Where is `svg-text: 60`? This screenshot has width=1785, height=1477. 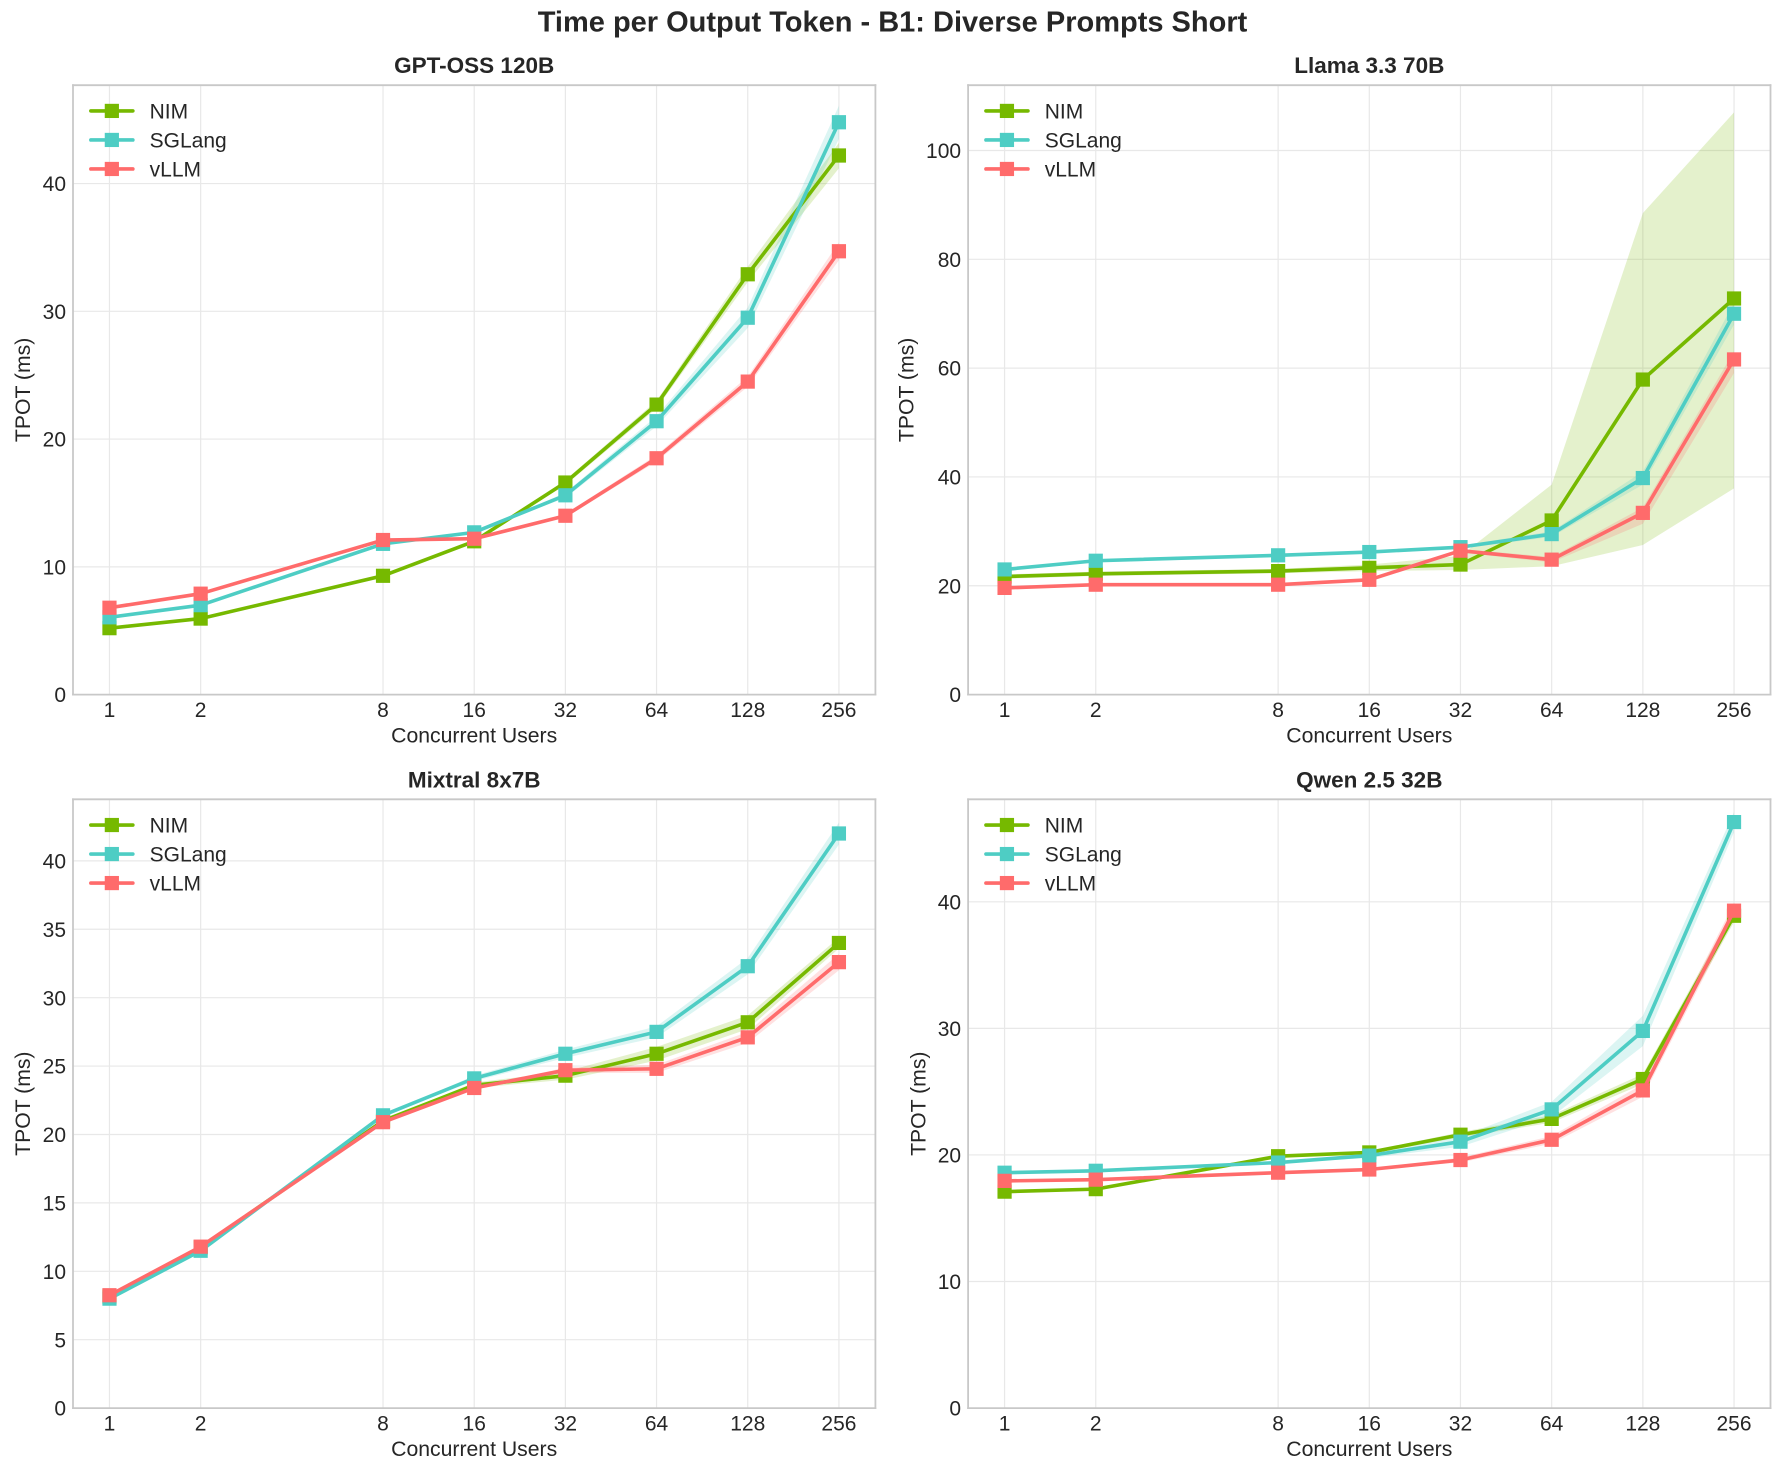
svg-text: 60 is located at coordinates (949, 369).